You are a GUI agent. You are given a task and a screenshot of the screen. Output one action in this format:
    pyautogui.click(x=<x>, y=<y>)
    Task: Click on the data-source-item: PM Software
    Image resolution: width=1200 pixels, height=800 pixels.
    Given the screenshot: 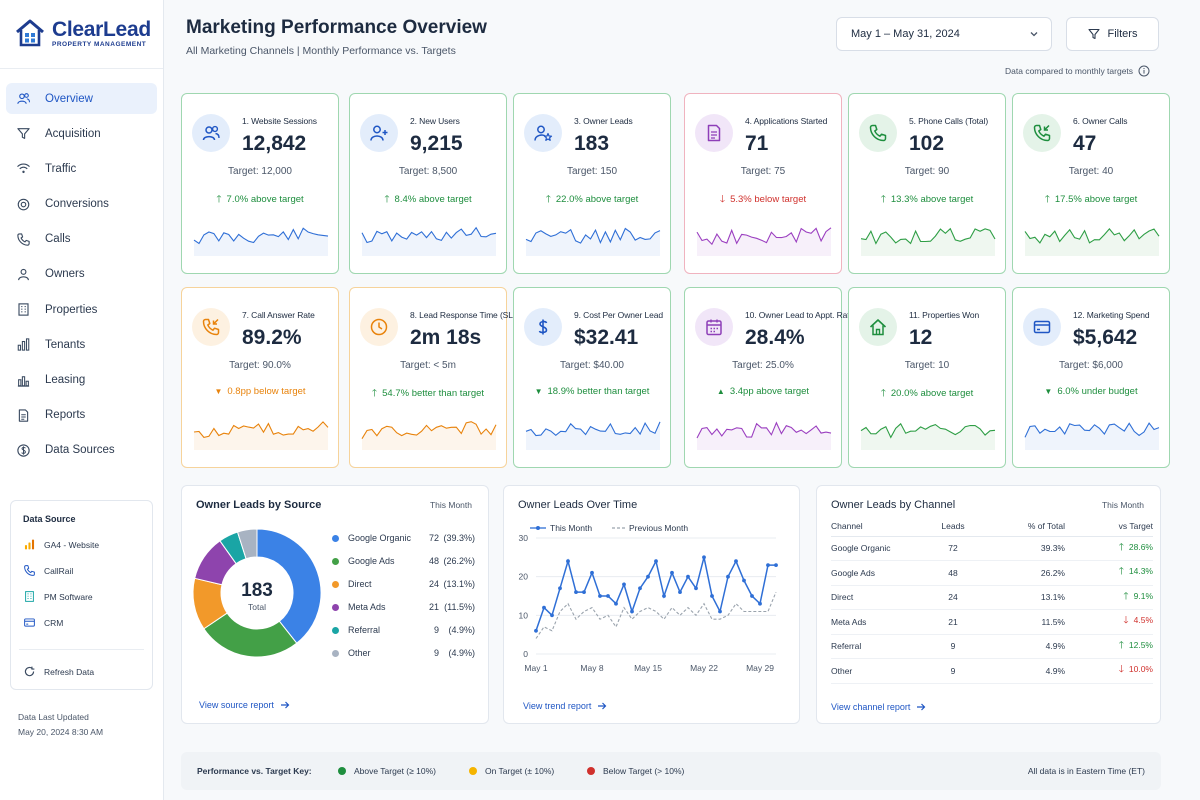 What is the action you would take?
    pyautogui.click(x=58, y=596)
    